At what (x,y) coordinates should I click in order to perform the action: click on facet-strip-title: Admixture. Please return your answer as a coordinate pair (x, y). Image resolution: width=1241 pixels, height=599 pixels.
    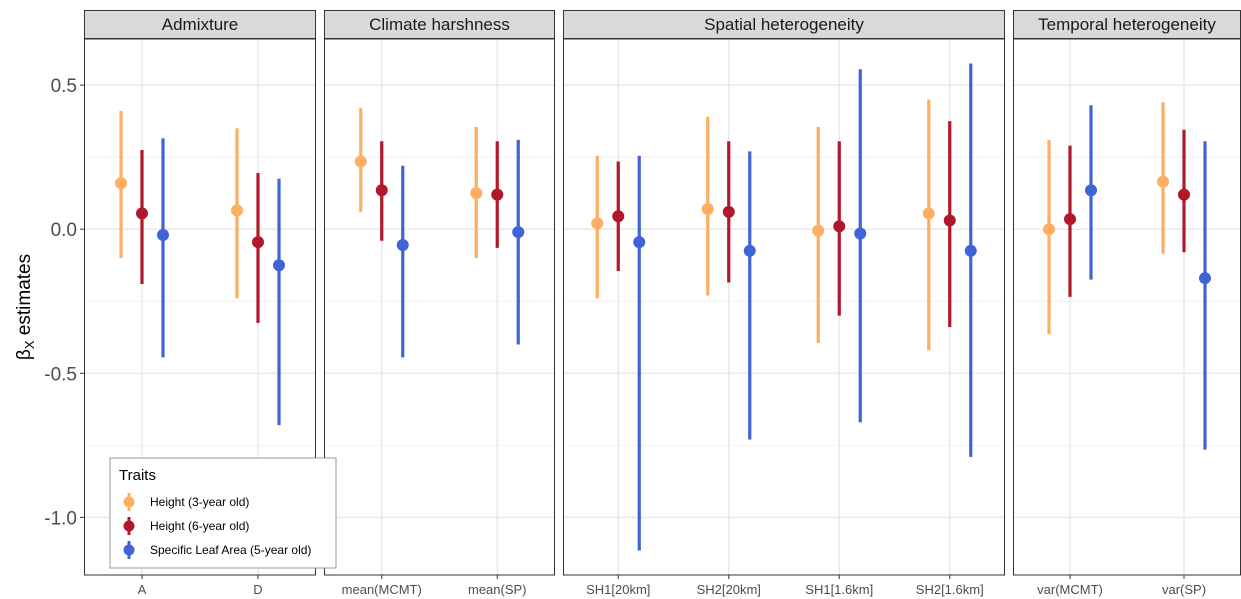
    Looking at the image, I should click on (200, 24).